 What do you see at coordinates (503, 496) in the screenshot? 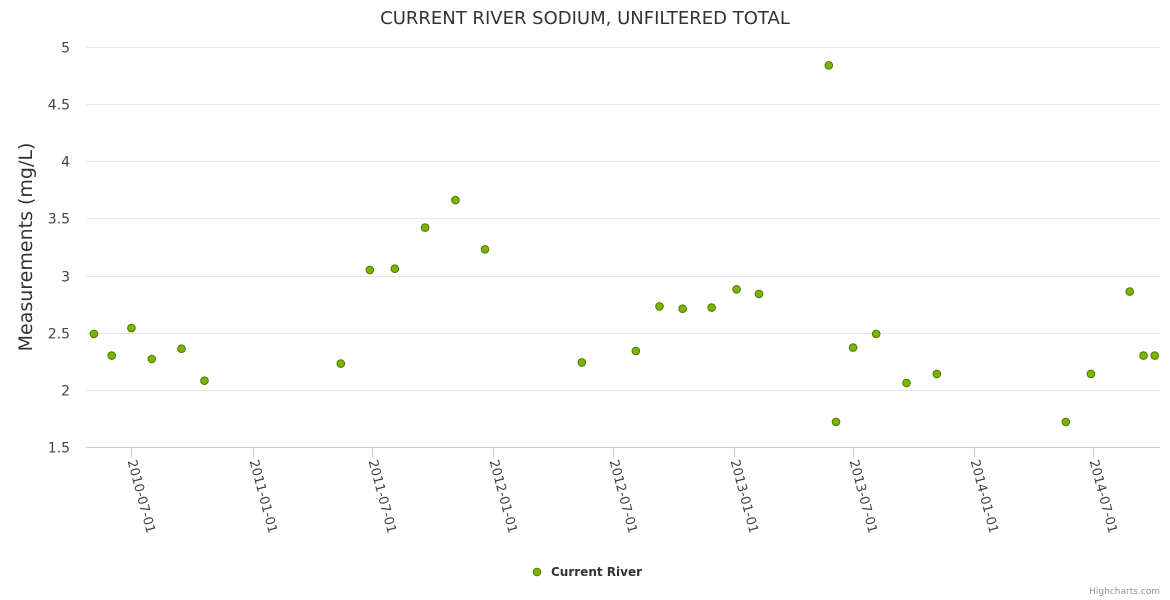
I see `x-tick-label: 2012-01-01` at bounding box center [503, 496].